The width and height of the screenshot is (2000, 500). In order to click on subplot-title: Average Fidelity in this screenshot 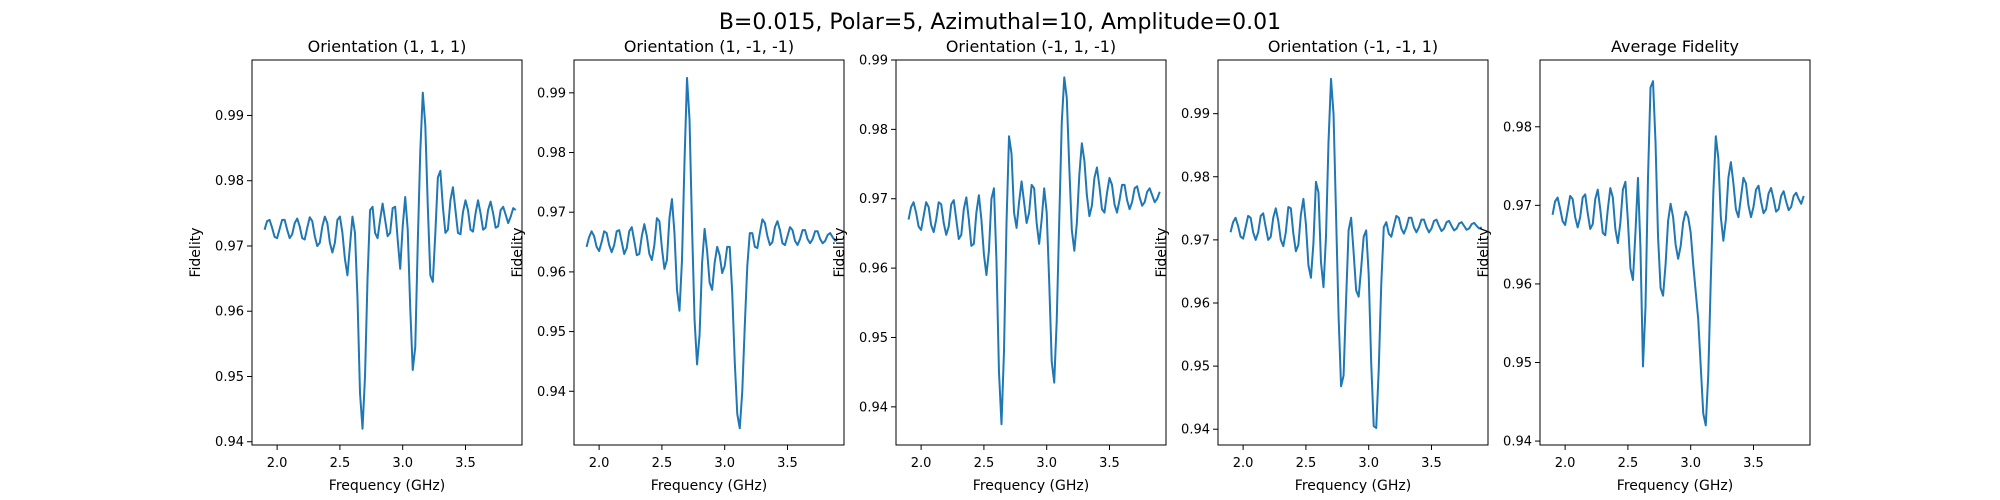, I will do `click(1675, 46)`.